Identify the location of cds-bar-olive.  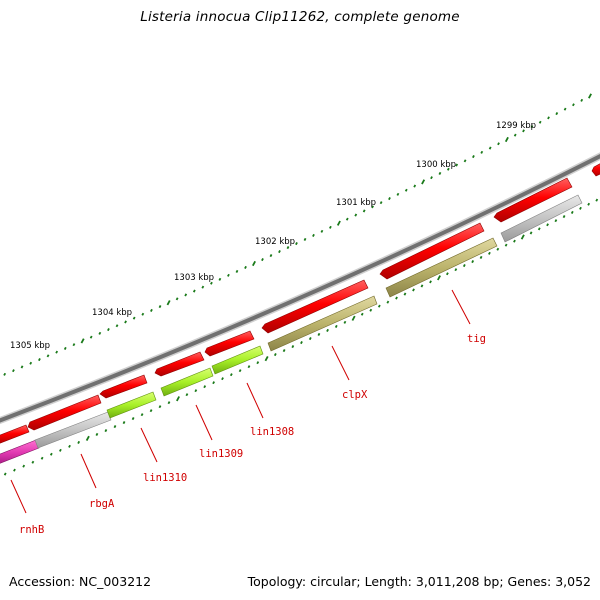
(322, 323).